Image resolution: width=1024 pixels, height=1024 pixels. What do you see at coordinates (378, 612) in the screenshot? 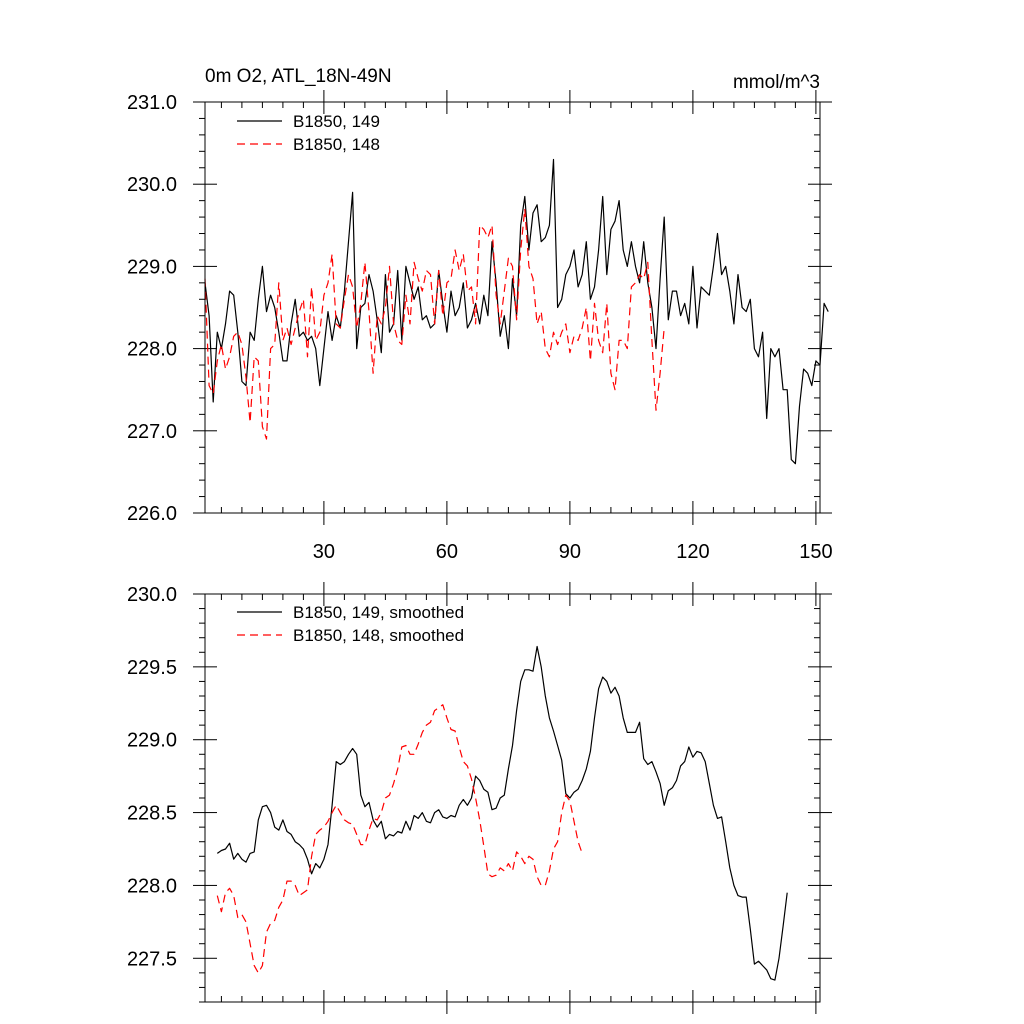
I see `legend-label-b1850-149-smoothed: B1850, 149, smoothed` at bounding box center [378, 612].